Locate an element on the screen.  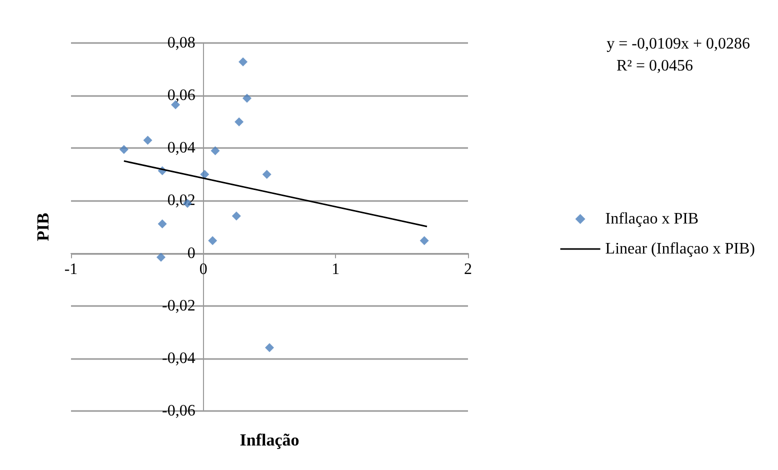
y-tick-label: -0,06 is located at coordinates (179, 411).